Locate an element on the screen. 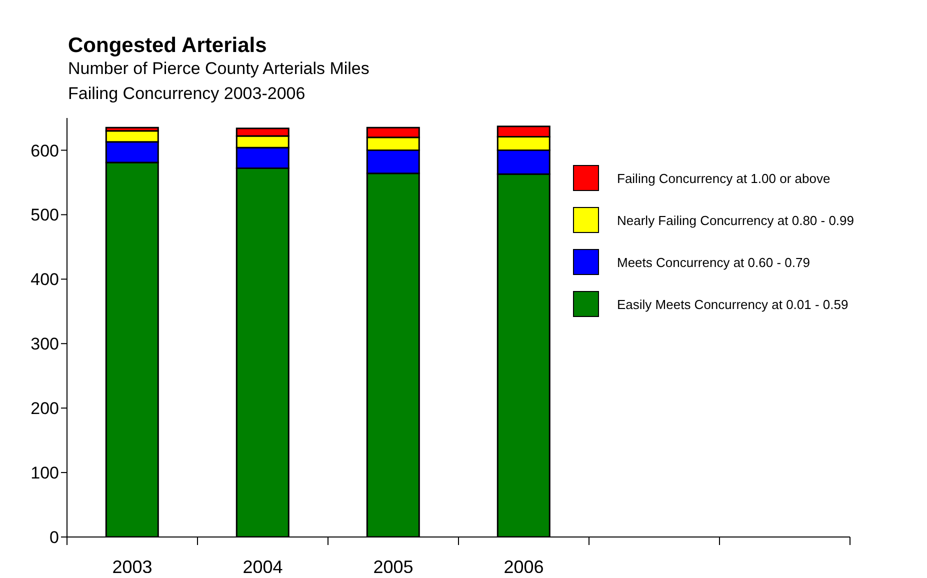 Image resolution: width=927 pixels, height=578 pixels. legend-label: Failing Concurrency at 1.00 or above is located at coordinates (723, 178).